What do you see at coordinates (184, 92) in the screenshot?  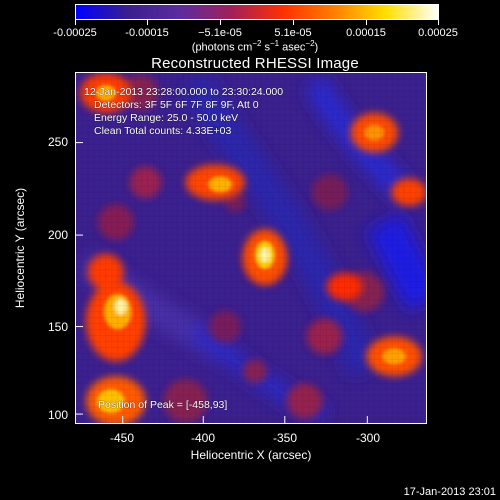 I see `annotation-time-range: 12-Jan-2013 23:28:00.000 to 23:30:24.000` at bounding box center [184, 92].